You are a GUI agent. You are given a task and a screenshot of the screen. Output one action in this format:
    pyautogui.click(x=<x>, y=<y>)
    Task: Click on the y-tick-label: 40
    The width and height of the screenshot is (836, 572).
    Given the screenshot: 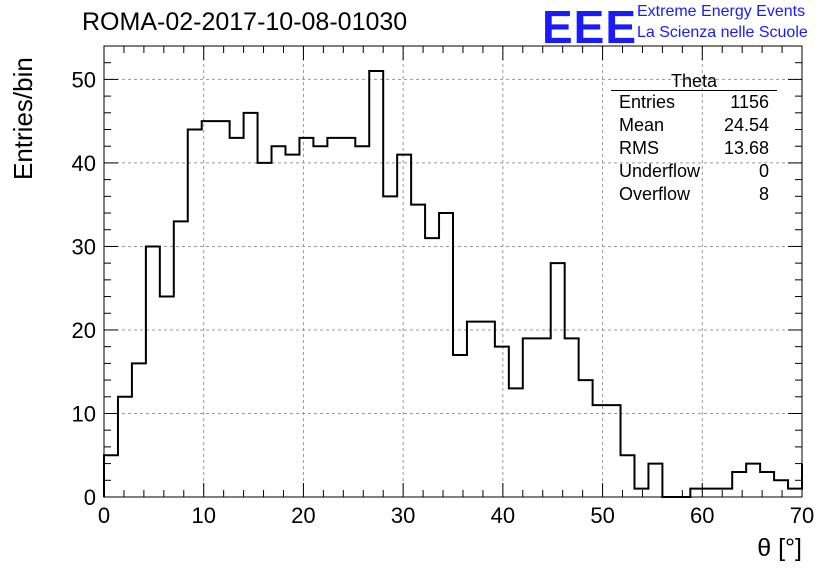 What is the action you would take?
    pyautogui.click(x=84, y=163)
    